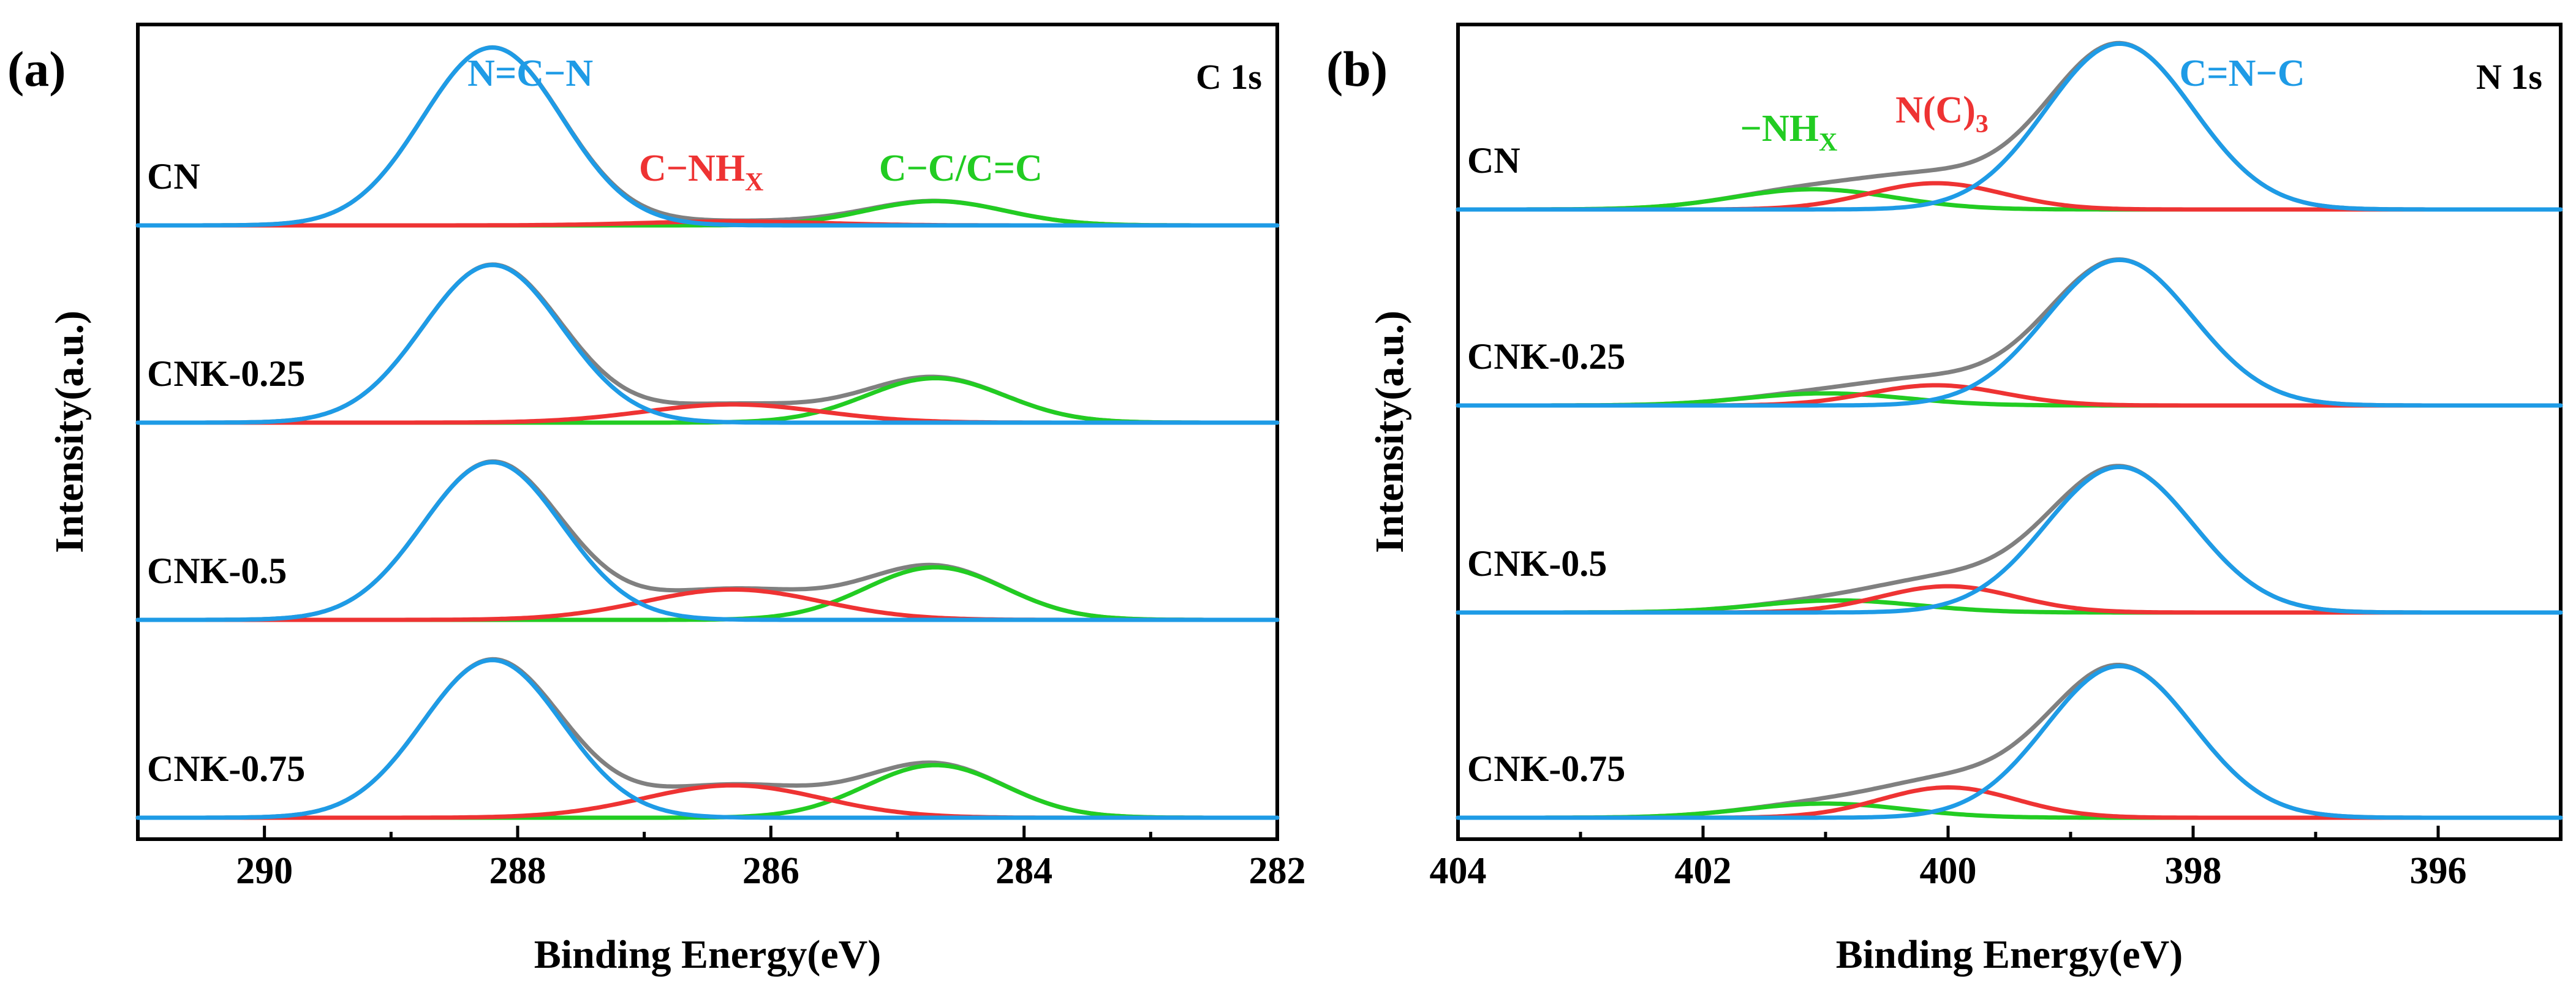 This screenshot has height=988, width=2576. Describe the element at coordinates (1229, 77) in the screenshot. I see `panel-a-core-level: C 1s` at that location.